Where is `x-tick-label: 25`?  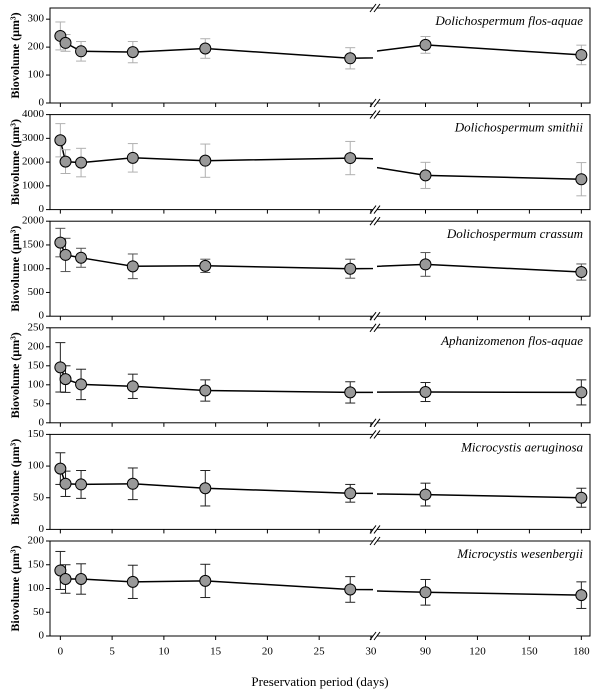
x-tick-label: 25 is located at coordinates (320, 652).